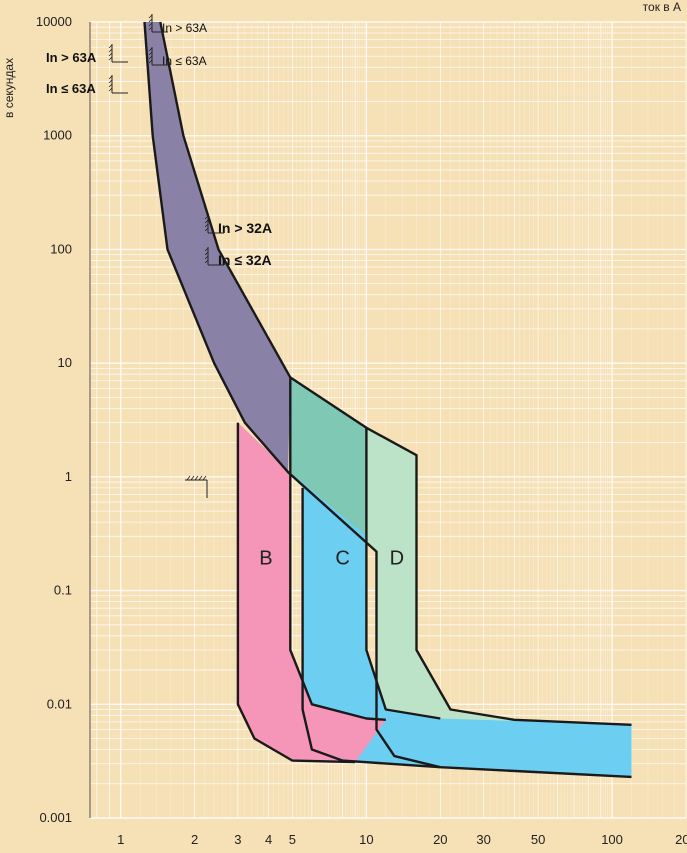 The width and height of the screenshot is (687, 853). I want to click on y-tick-label: 10, so click(65, 362).